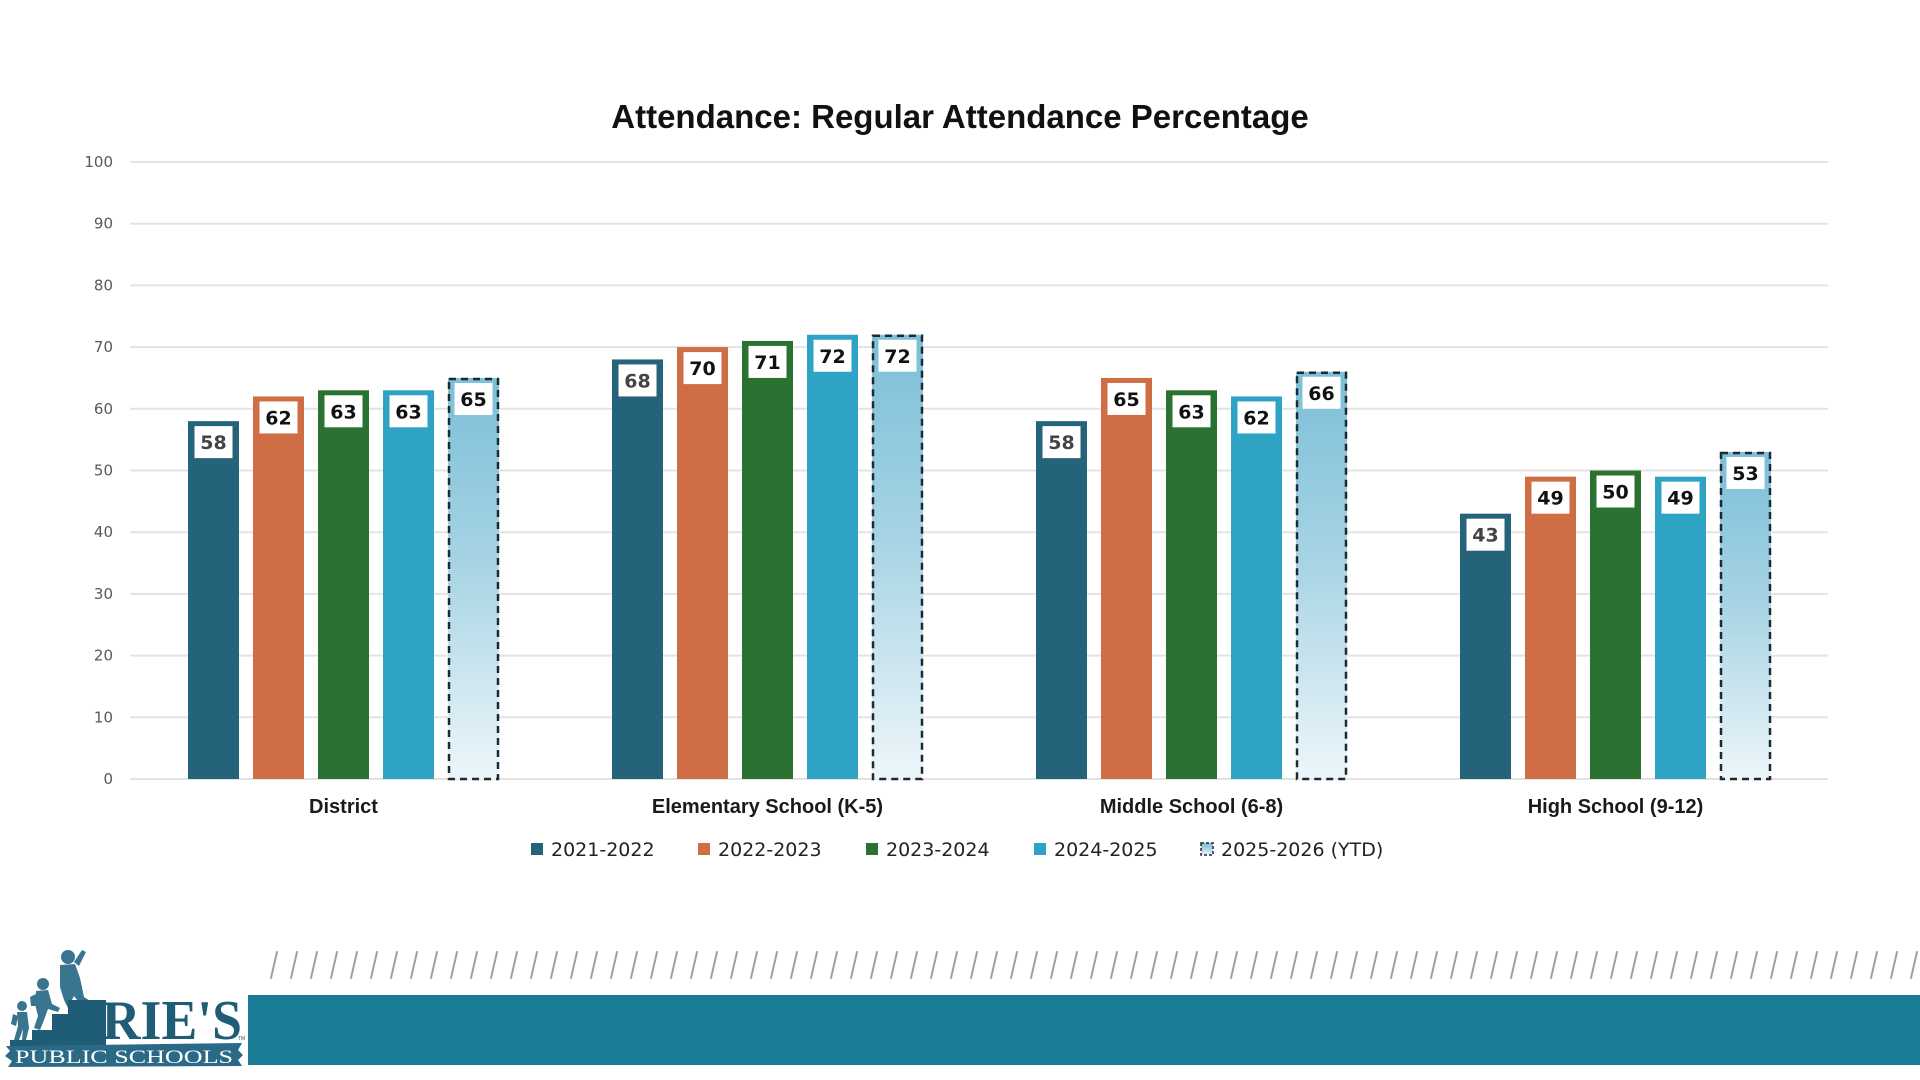 The image size is (1920, 1080). I want to click on data-label: 50, so click(1615, 493).